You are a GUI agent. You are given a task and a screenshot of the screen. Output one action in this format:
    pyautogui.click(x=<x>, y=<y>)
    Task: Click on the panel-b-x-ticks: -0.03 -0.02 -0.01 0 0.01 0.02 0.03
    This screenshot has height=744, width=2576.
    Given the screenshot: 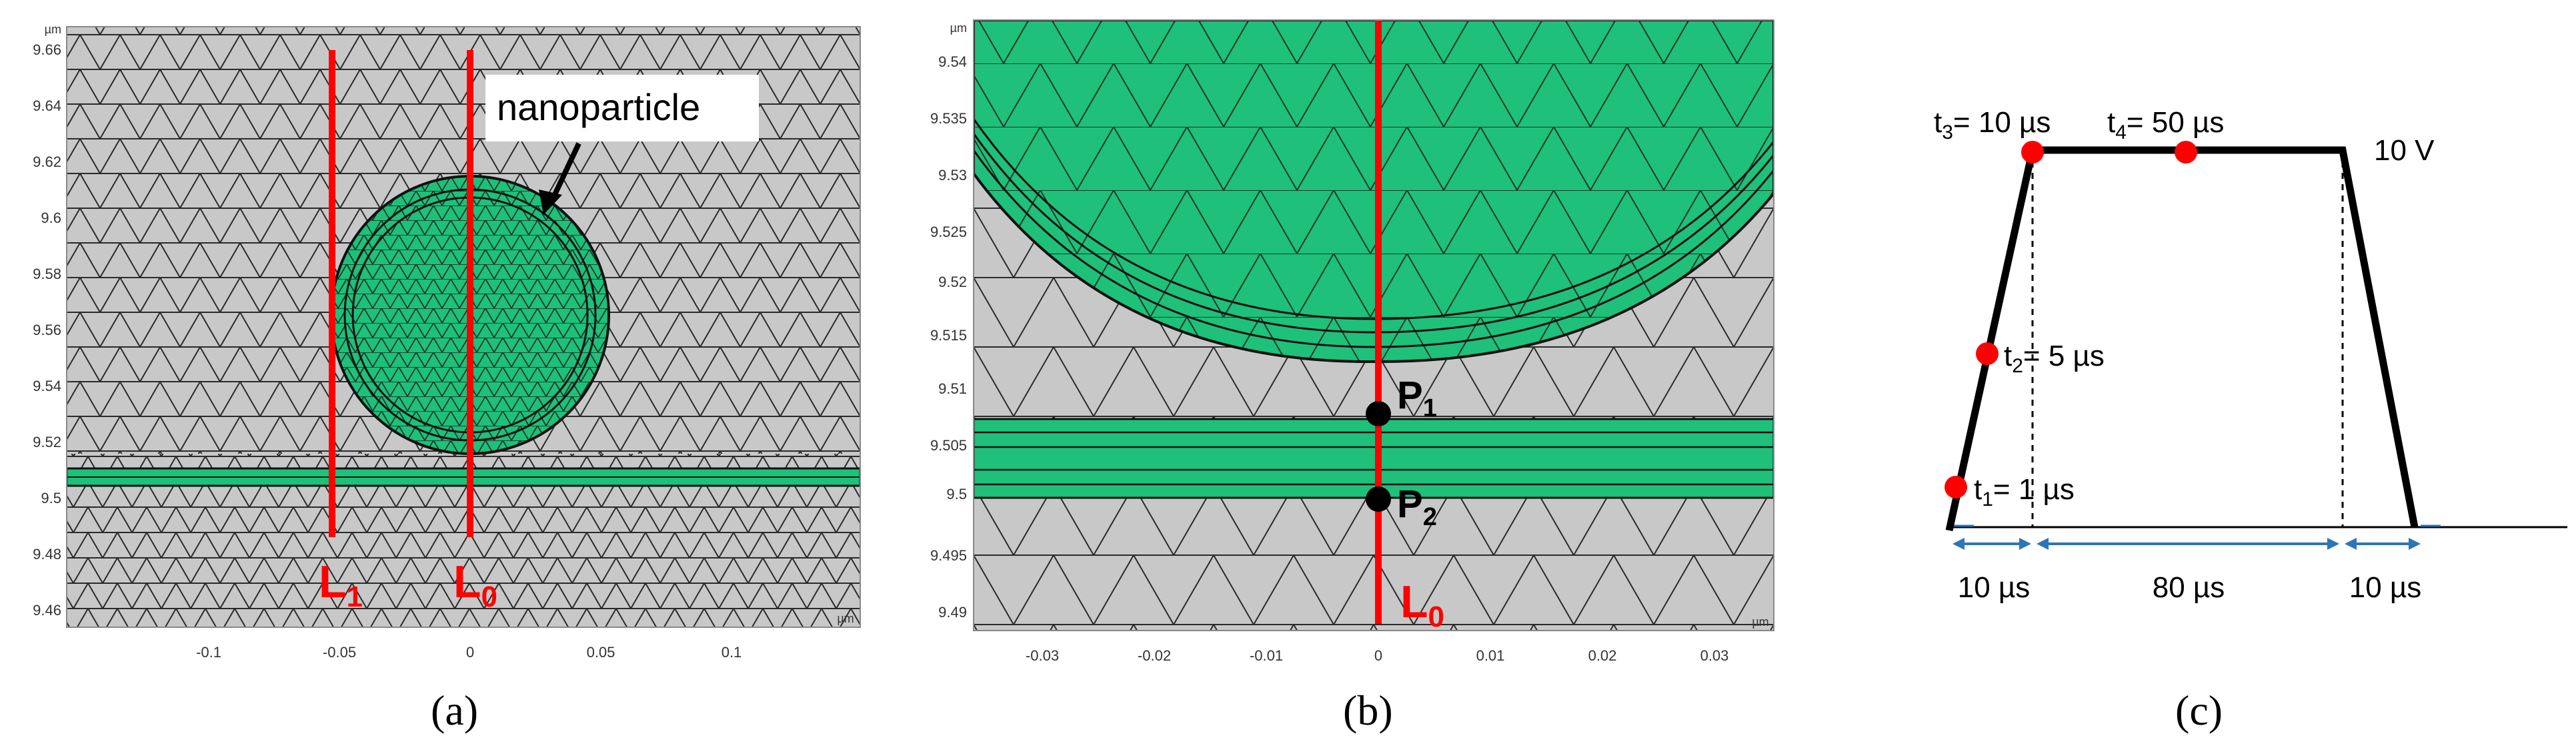 What is the action you would take?
    pyautogui.click(x=1377, y=655)
    